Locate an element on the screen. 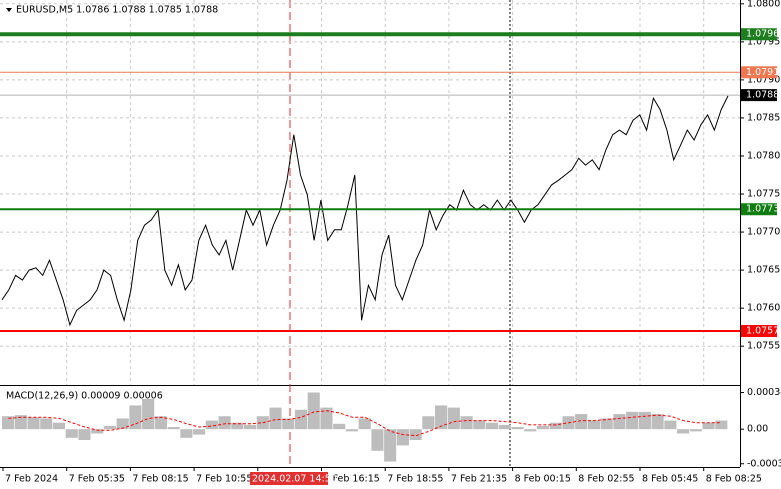  x-tick-label: 7 Feb 10:55 is located at coordinates (224, 479).